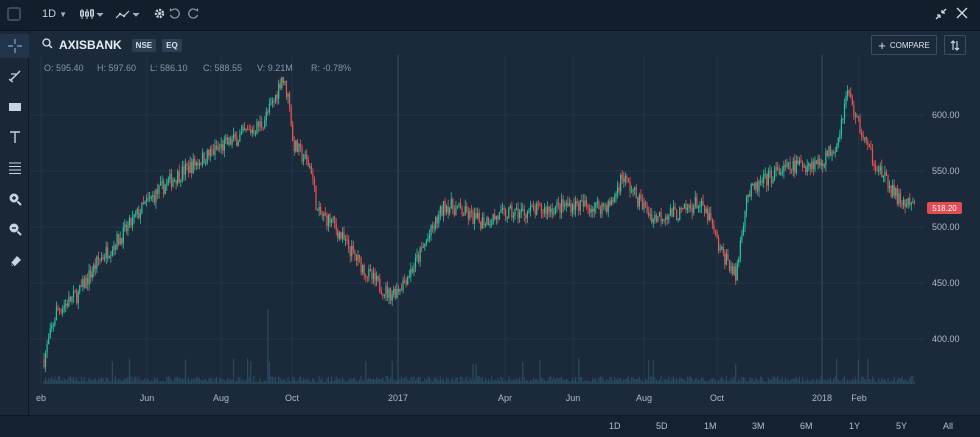 The width and height of the screenshot is (980, 437). I want to click on candlestick-icon, so click(92, 15).